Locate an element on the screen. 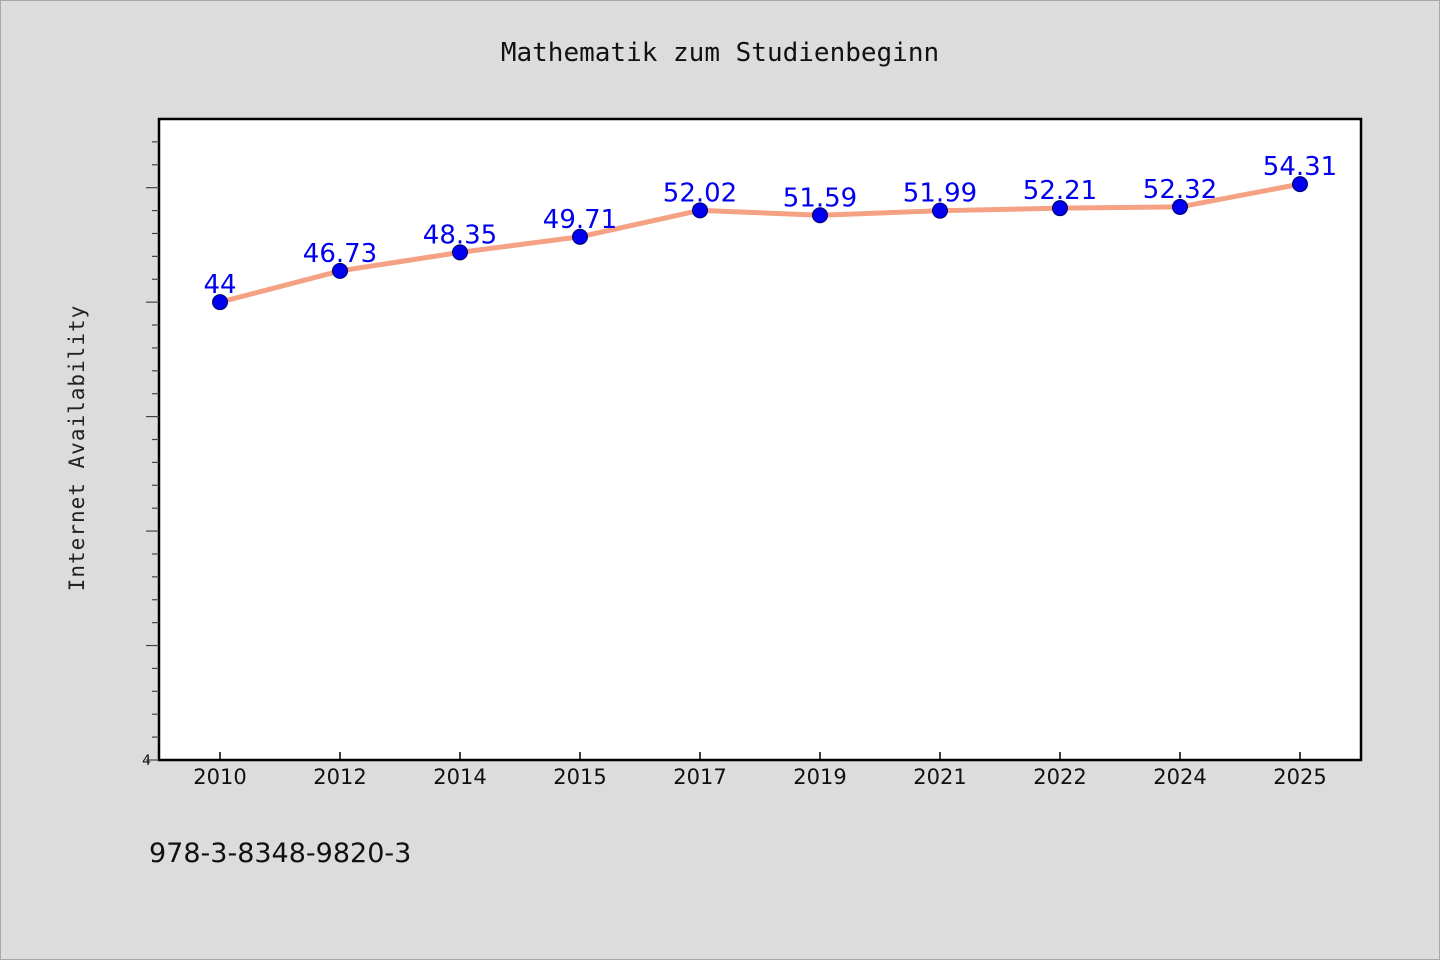  isbn-footer: 978-3-8348-9820-3 is located at coordinates (280, 853).